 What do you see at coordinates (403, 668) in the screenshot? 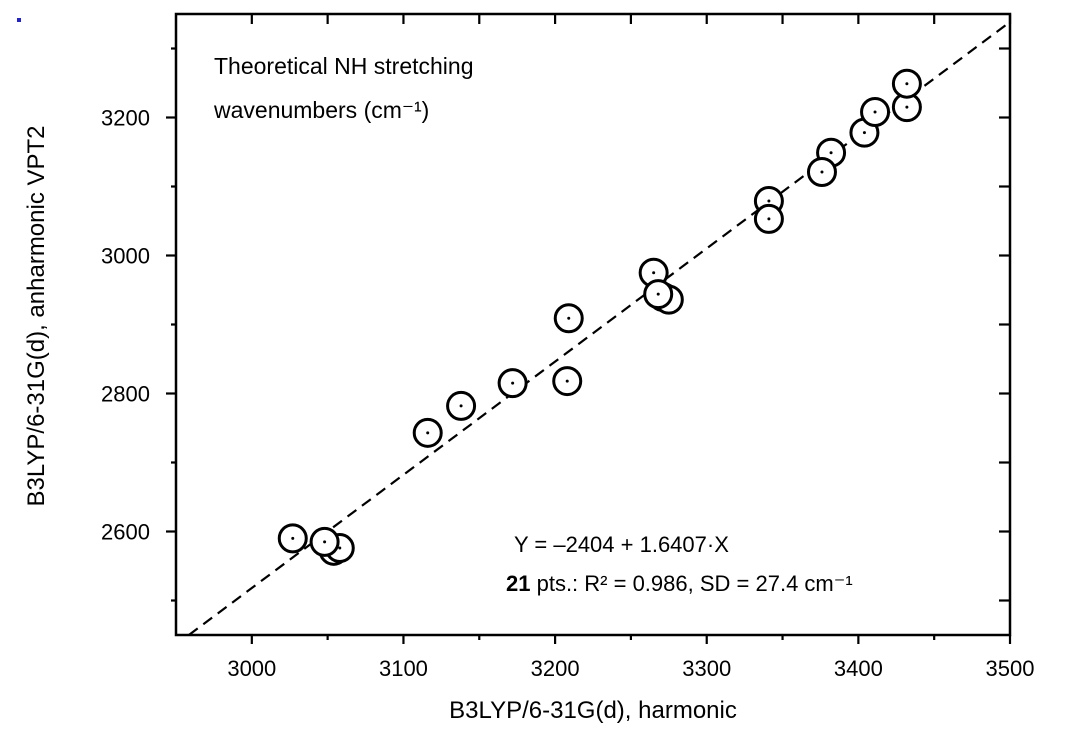
I see `x-tick-label: 3100` at bounding box center [403, 668].